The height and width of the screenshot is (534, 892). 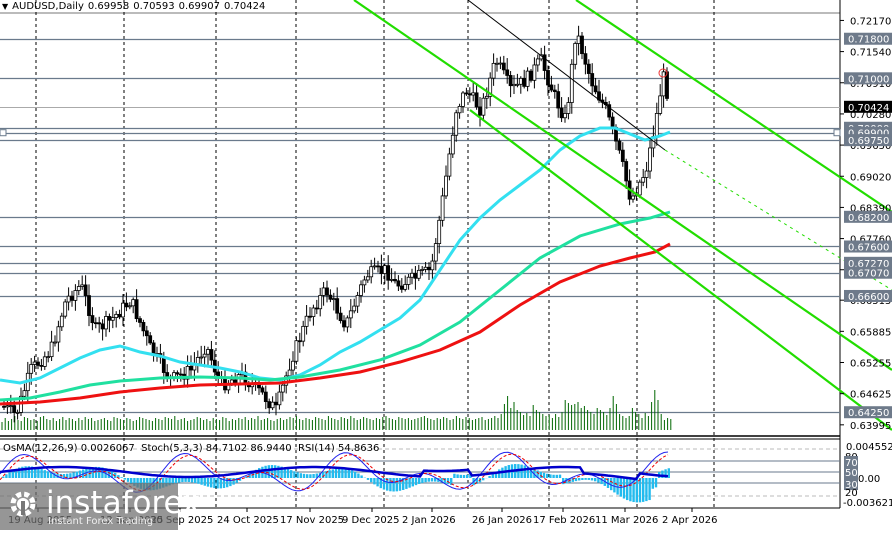 I want to click on price-level-label: 0.71800, so click(x=868, y=40).